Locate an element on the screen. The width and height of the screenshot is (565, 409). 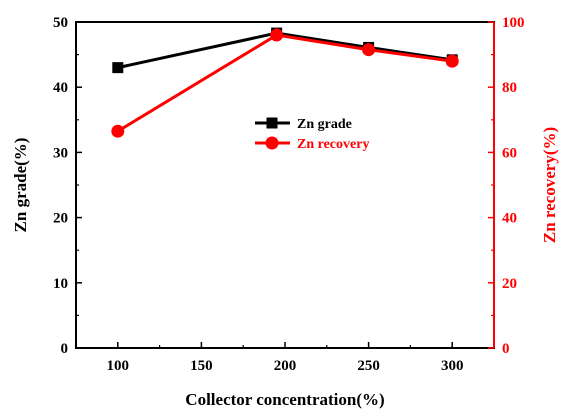
y-axis-ticks: 0 10 20 30 40 50 is located at coordinates (67, 186).